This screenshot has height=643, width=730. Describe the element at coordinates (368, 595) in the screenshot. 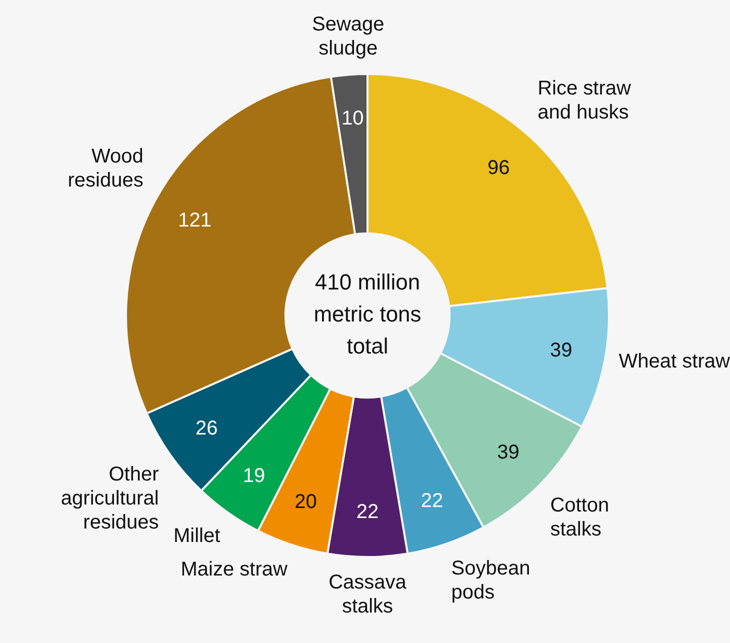

I see `slice-label: Cassava stalks` at that location.